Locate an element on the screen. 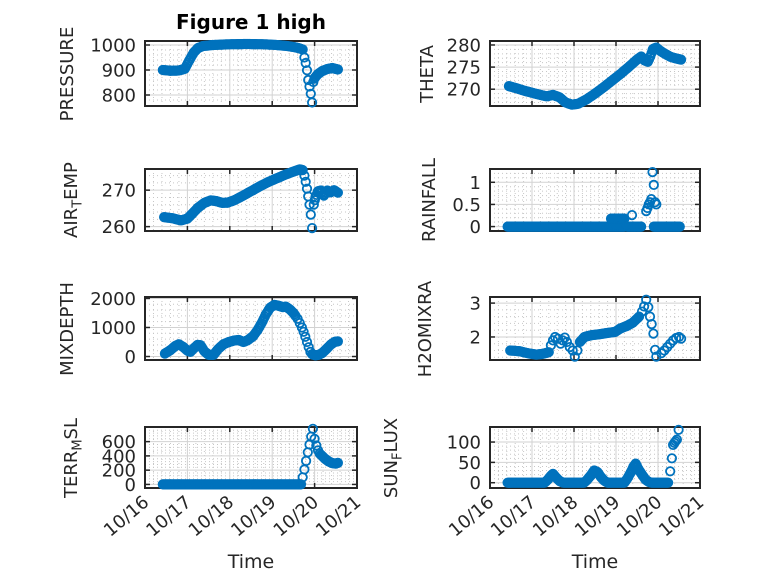 The height and width of the screenshot is (583, 778). ylabel-text: SUN is located at coordinates (391, 478).